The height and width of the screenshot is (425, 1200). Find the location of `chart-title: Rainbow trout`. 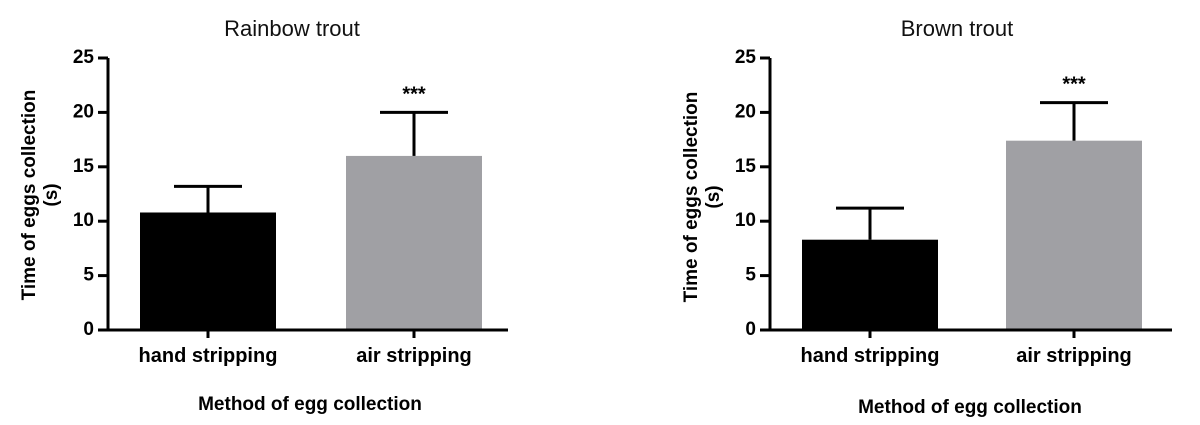

chart-title: Rainbow trout is located at coordinates (292, 28).